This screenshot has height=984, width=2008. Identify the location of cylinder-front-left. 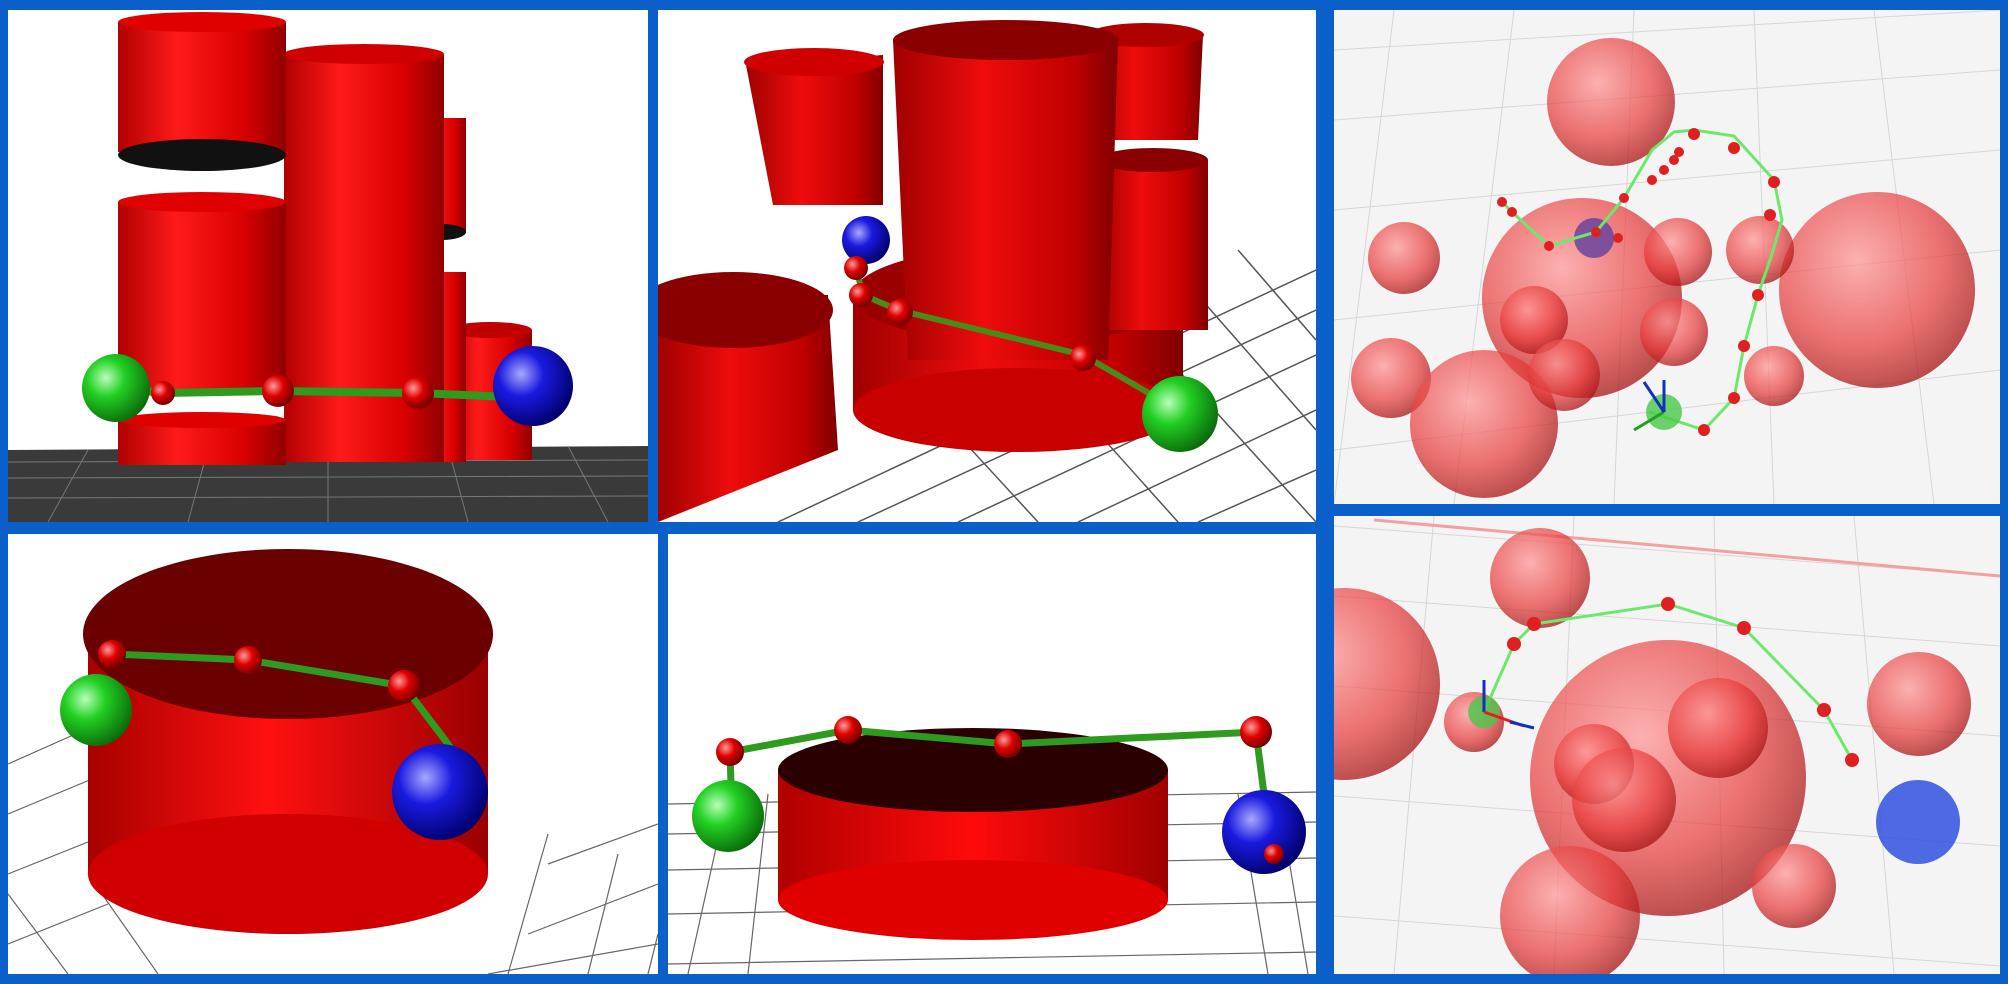
(748, 397).